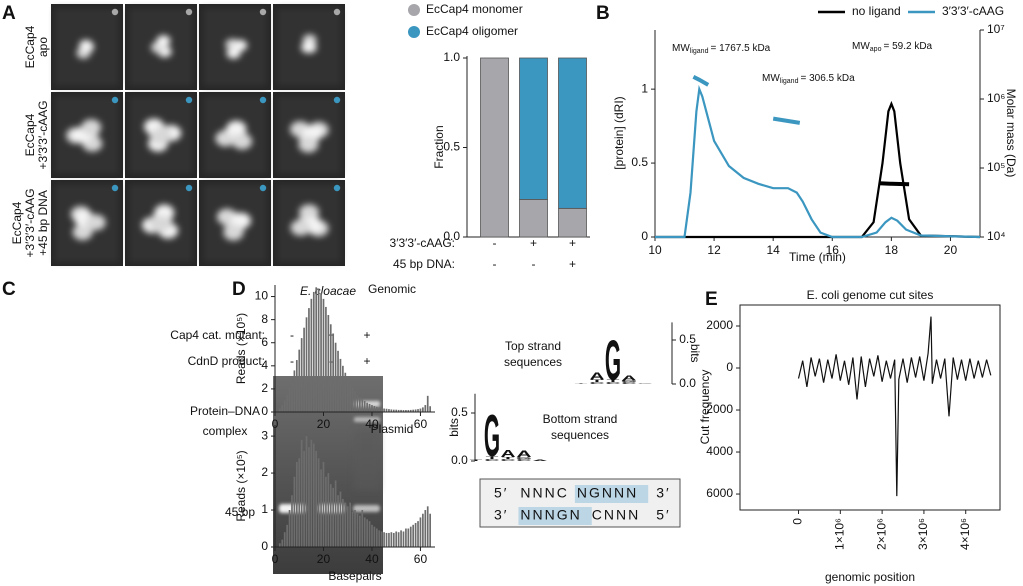 This screenshot has height=586, width=1023. What do you see at coordinates (241, 485) in the screenshot?
I see `y-axis-label: Reads (×10⁵)` at bounding box center [241, 485].